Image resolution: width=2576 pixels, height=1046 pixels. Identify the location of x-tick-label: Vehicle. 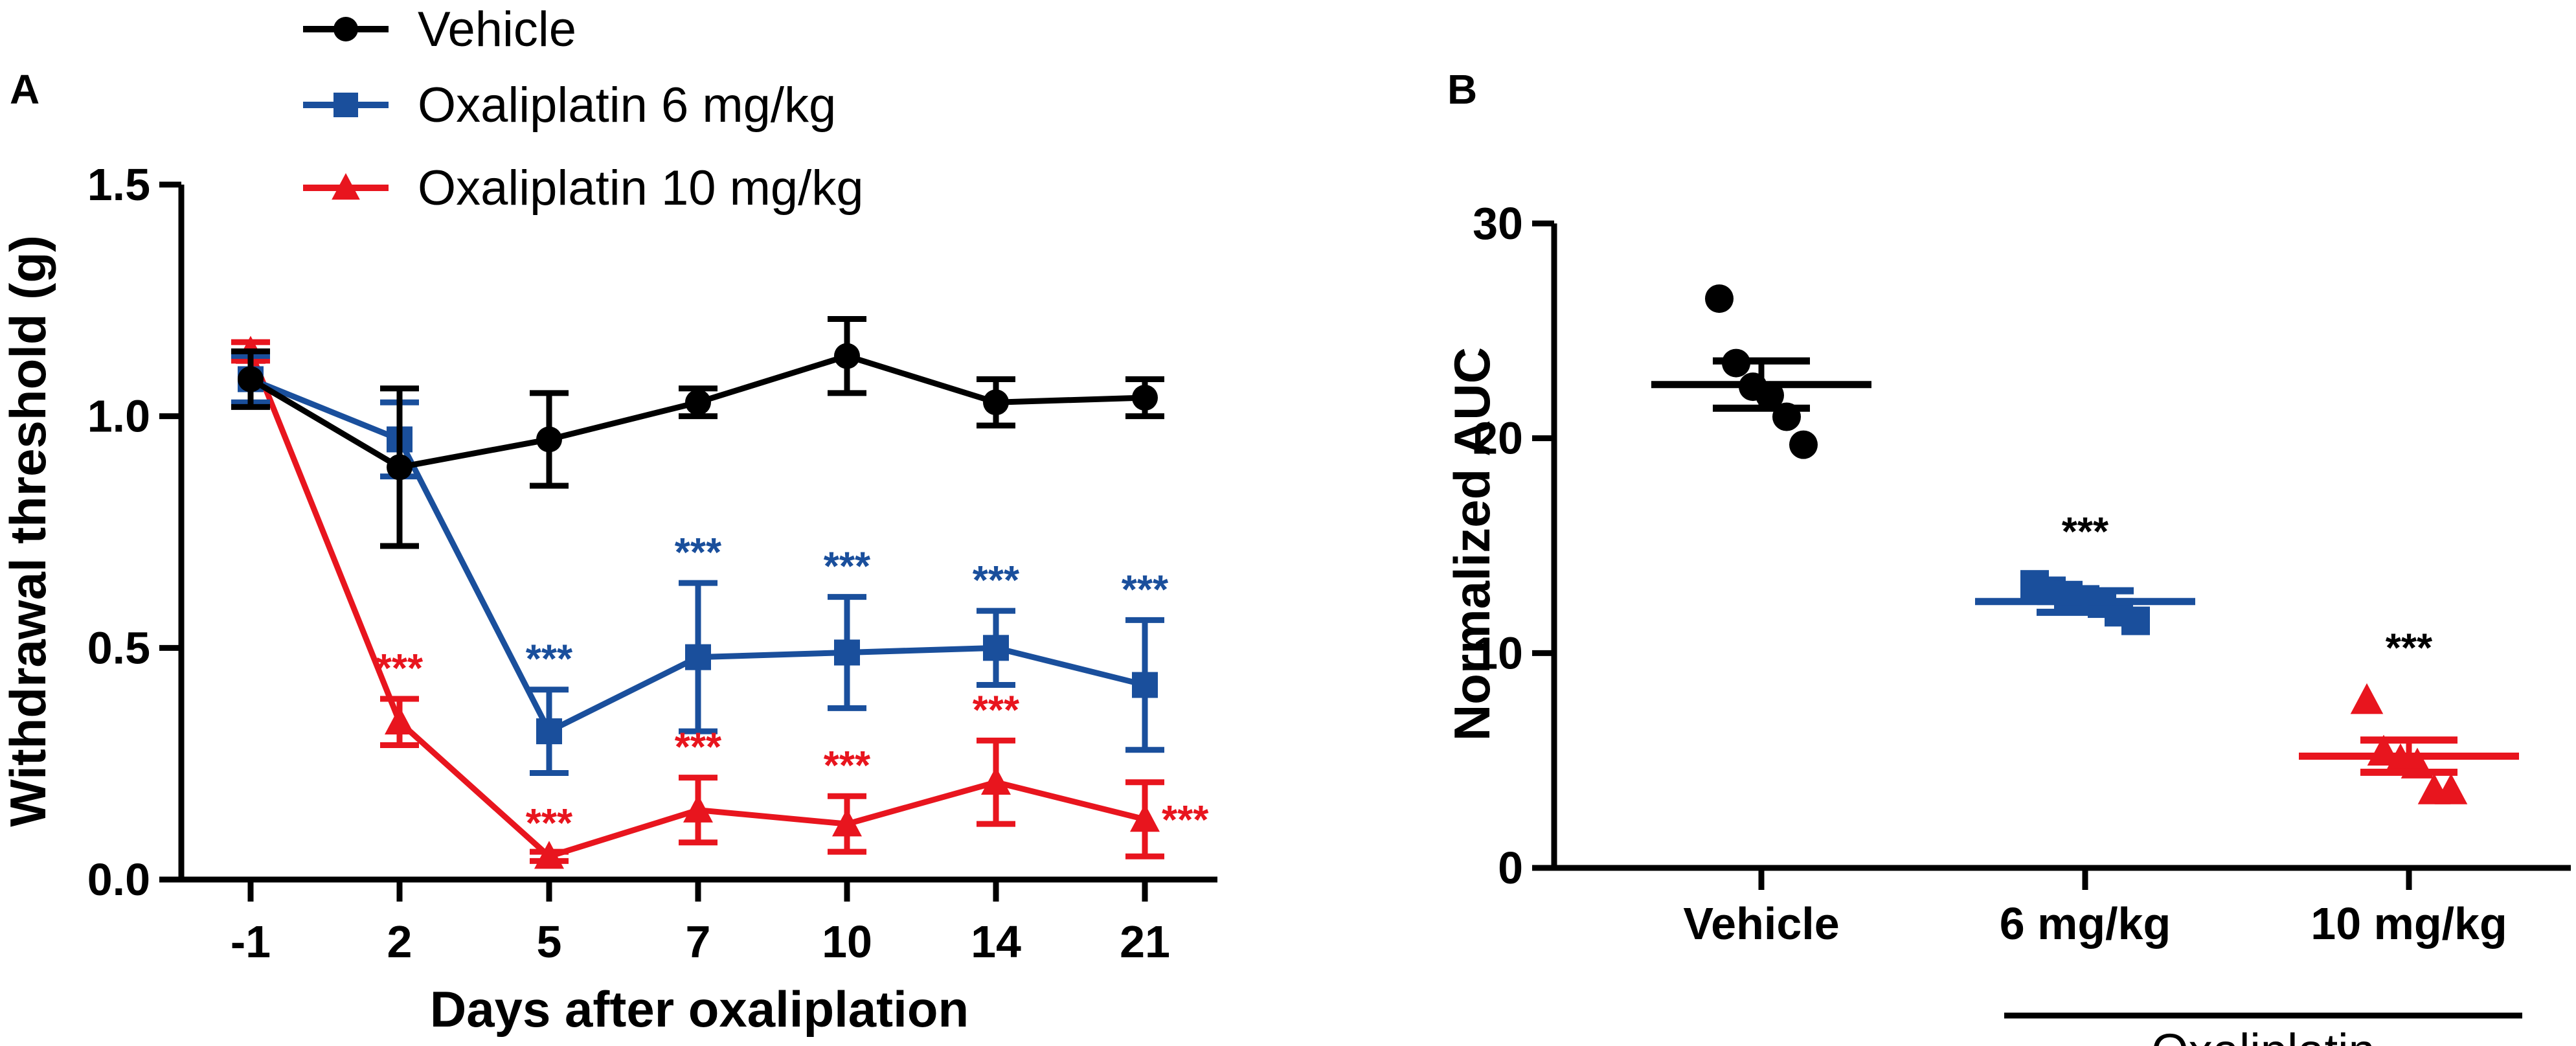
(1761, 924).